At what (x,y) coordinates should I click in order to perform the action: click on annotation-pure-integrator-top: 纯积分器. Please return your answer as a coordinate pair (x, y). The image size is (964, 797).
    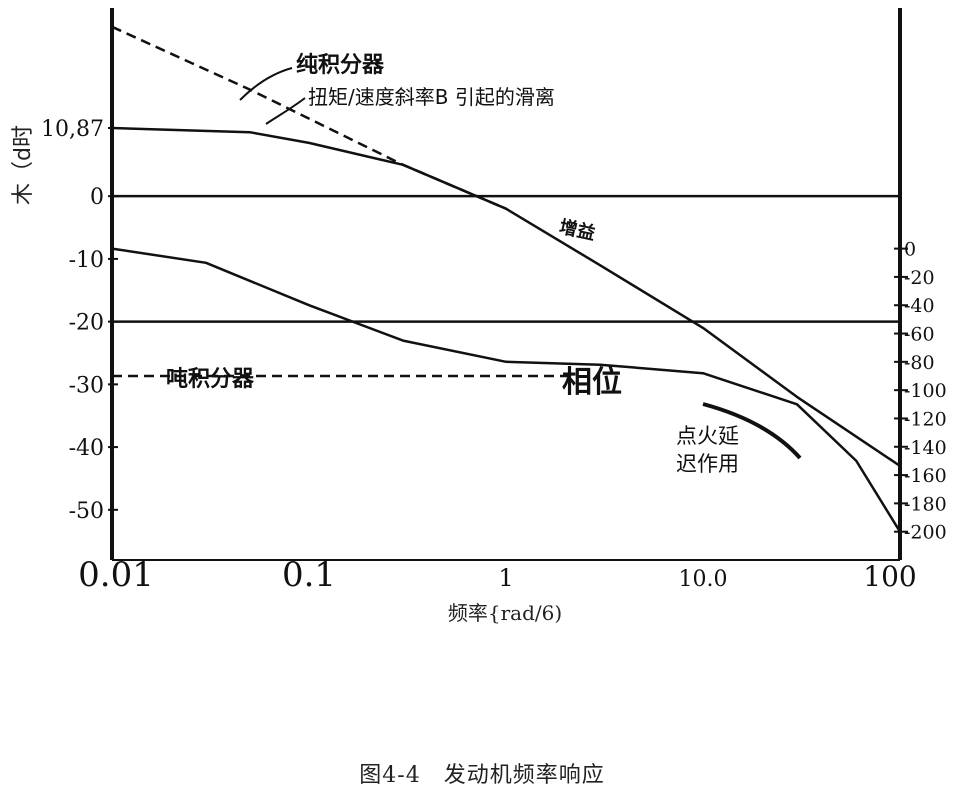
    Looking at the image, I should click on (340, 65).